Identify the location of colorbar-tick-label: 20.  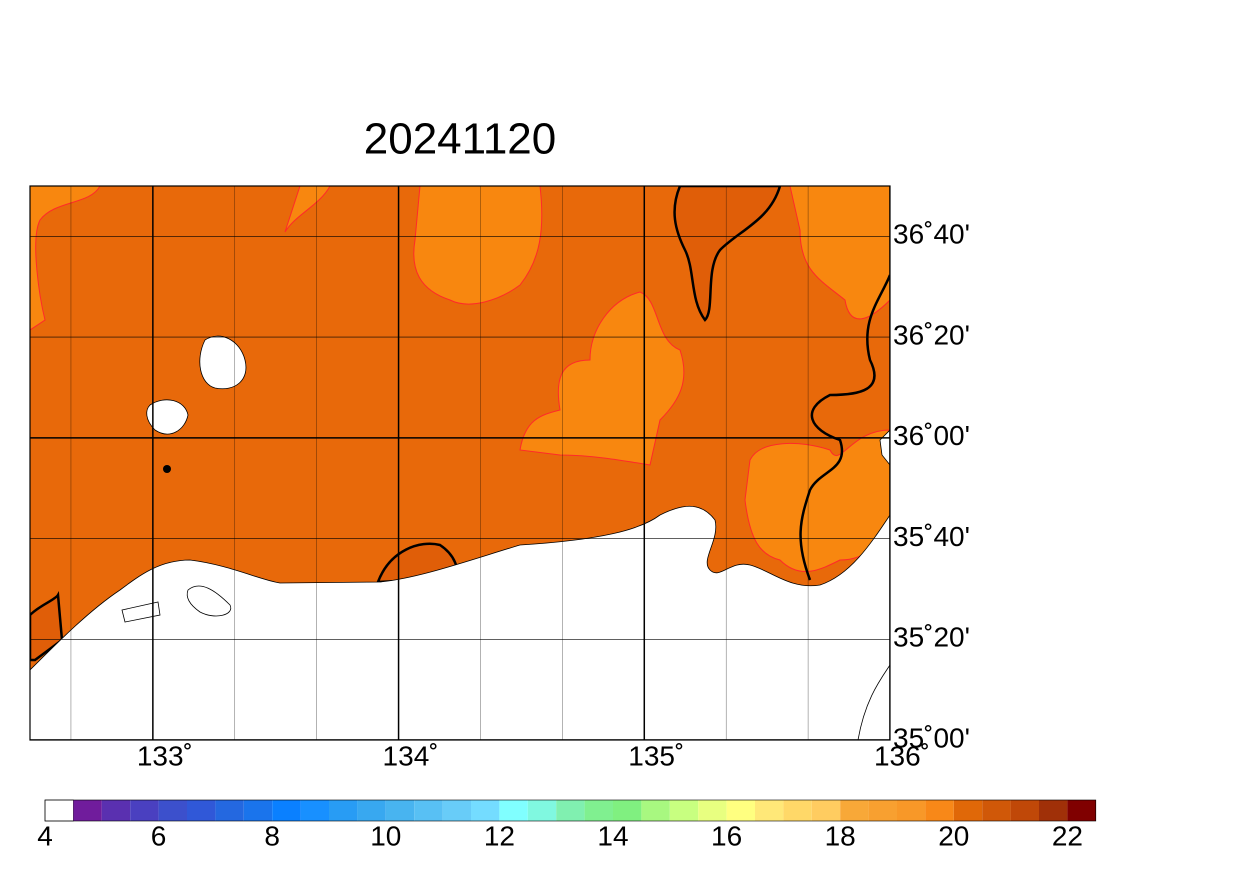
(953, 835).